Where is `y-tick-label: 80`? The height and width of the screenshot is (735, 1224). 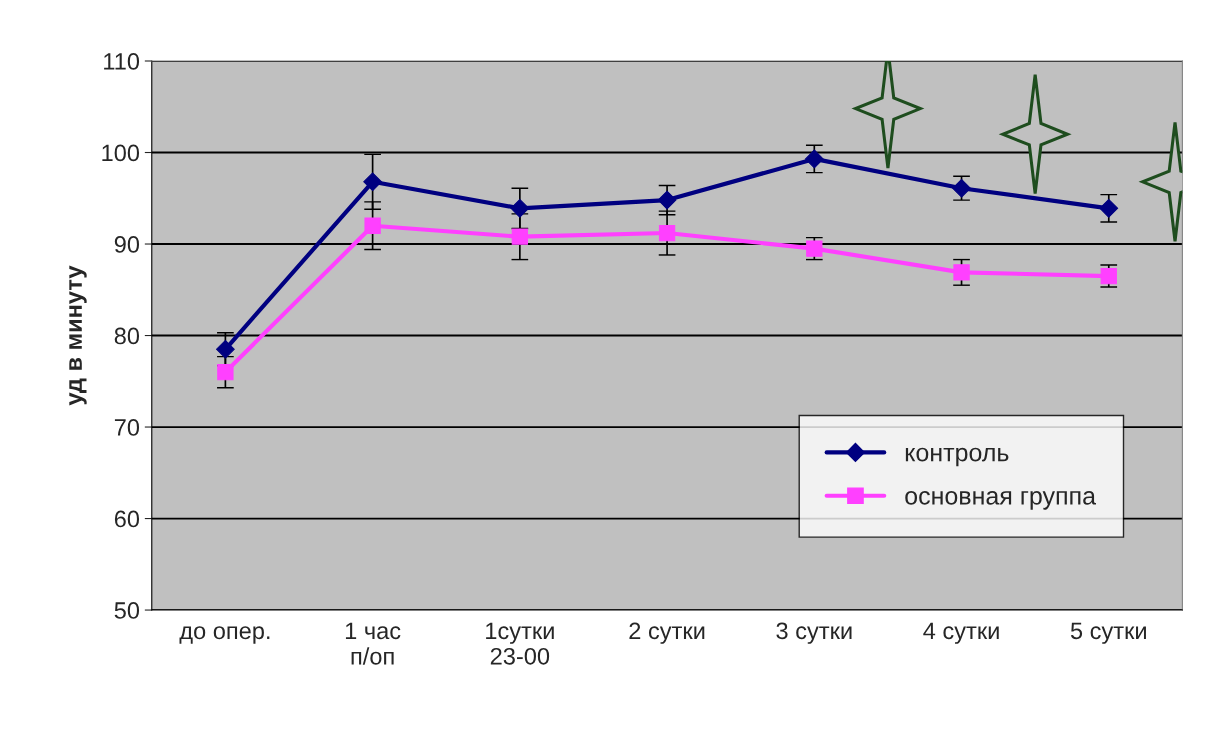 y-tick-label: 80 is located at coordinates (127, 336).